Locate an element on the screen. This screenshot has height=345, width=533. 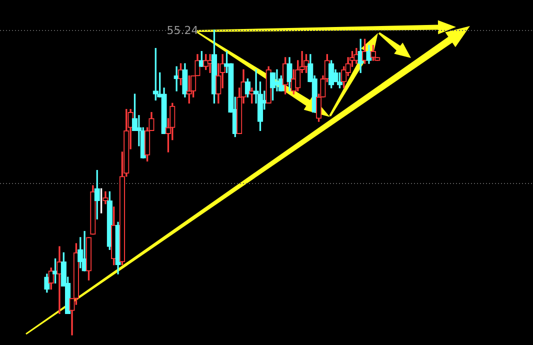
annotation: 55.24 is located at coordinates (182, 30).